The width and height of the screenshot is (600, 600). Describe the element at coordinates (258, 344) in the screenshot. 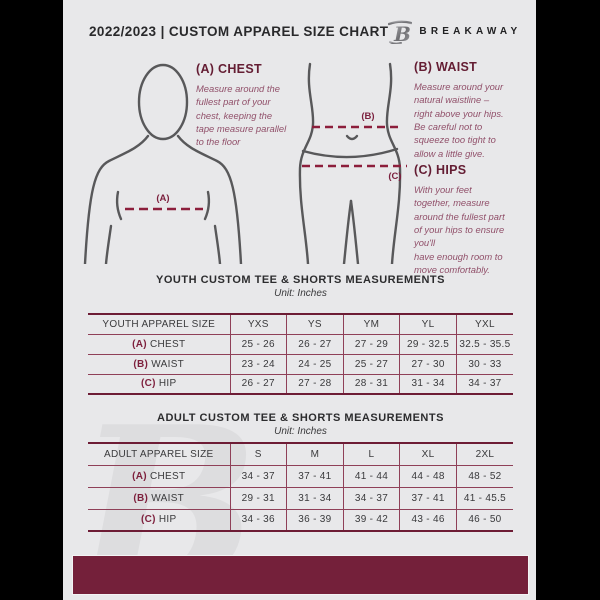

I see `size-cell: 25 - 26` at that location.